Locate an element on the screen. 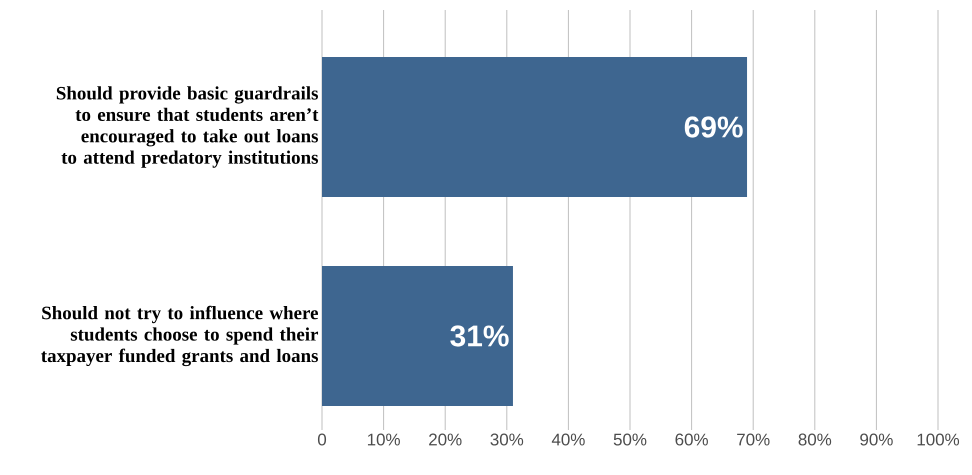 This screenshot has width=972, height=475. x-tick-label: 60% is located at coordinates (692, 440).